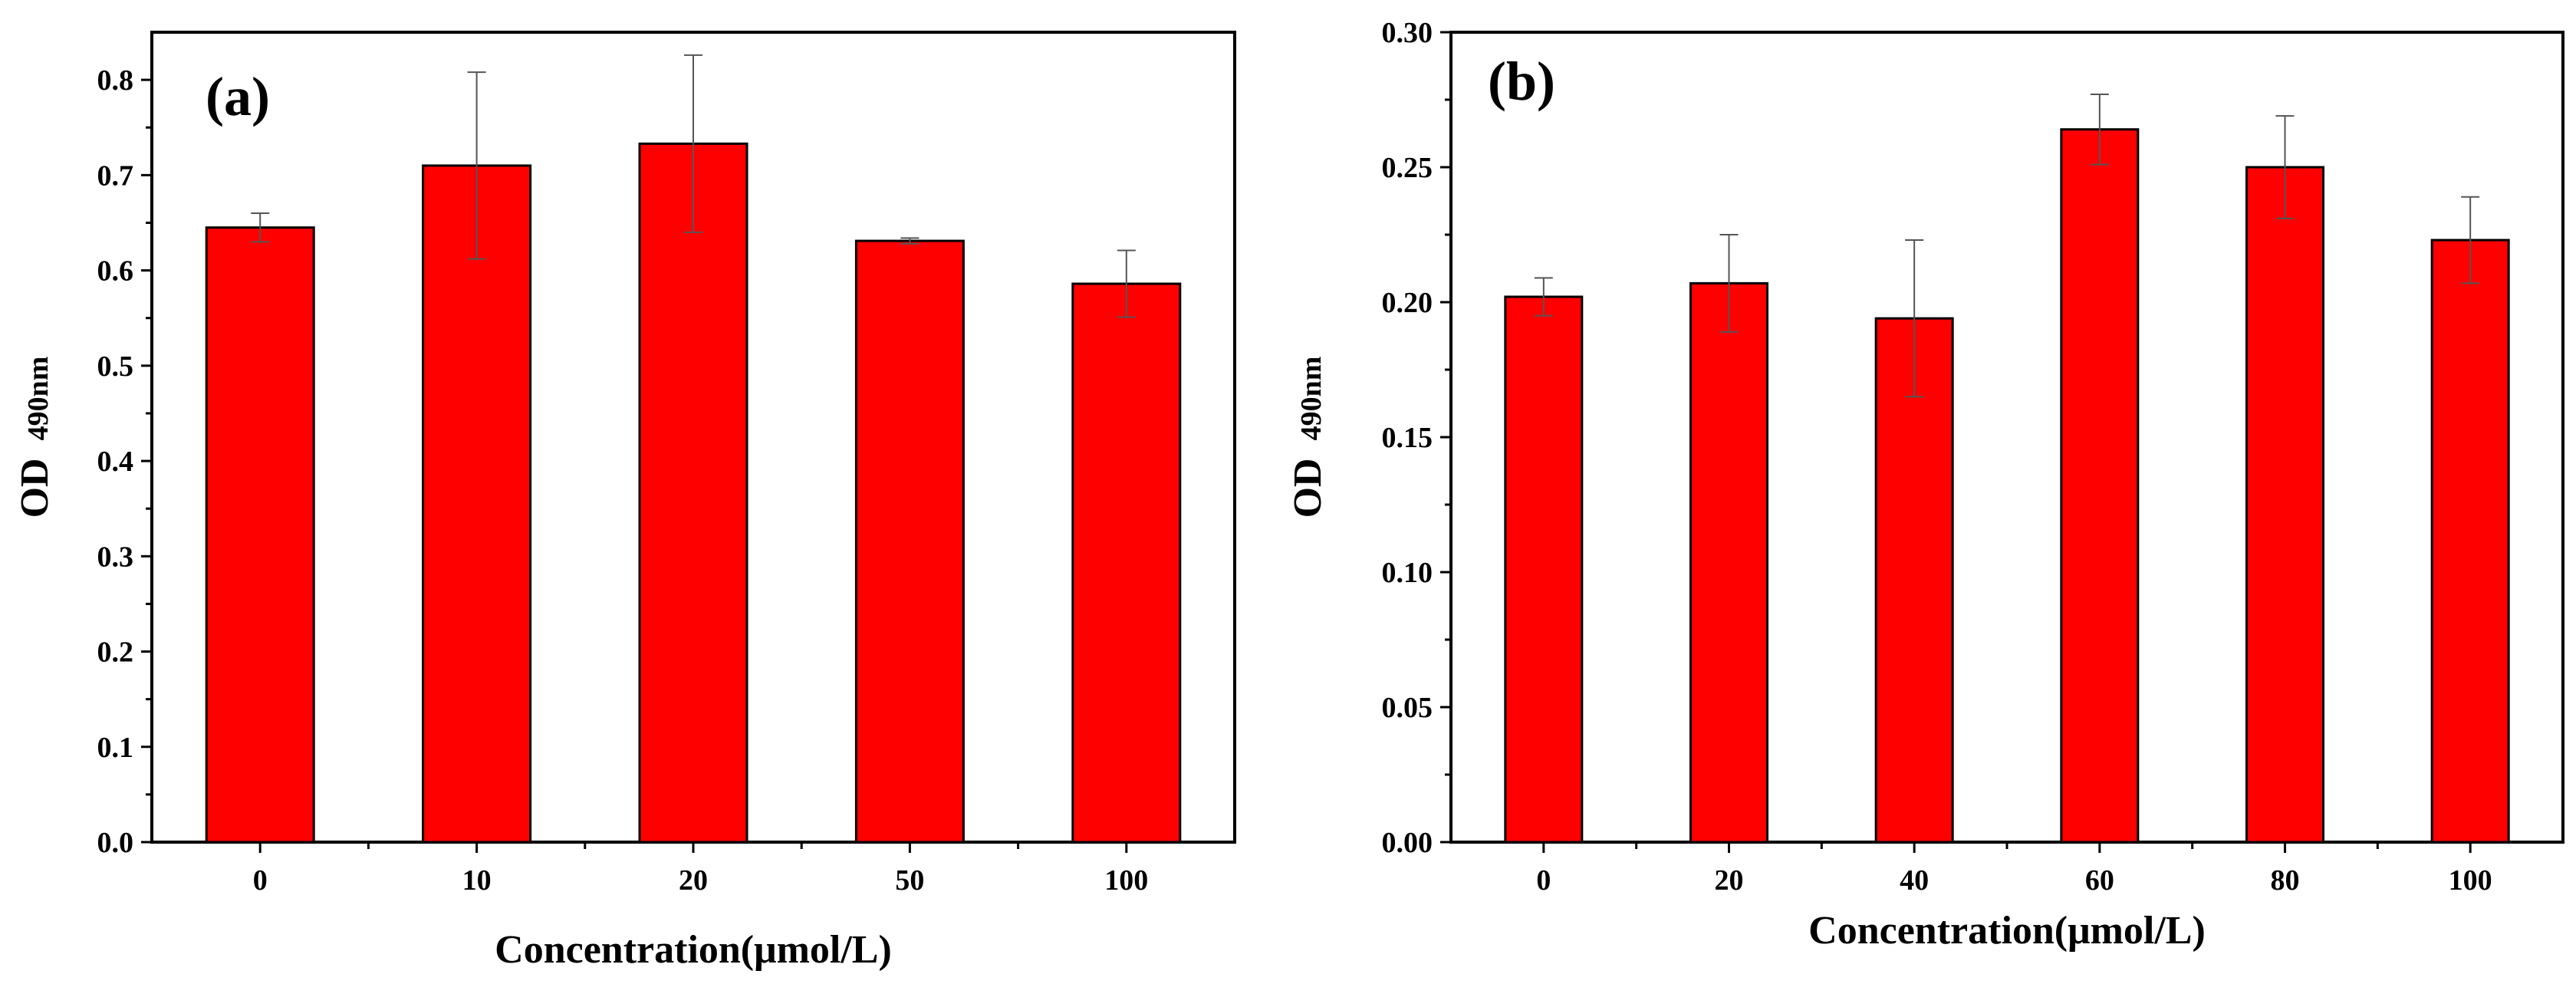  Describe the element at coordinates (2285, 880) in the screenshot. I see `x-tick-label: 80` at that location.